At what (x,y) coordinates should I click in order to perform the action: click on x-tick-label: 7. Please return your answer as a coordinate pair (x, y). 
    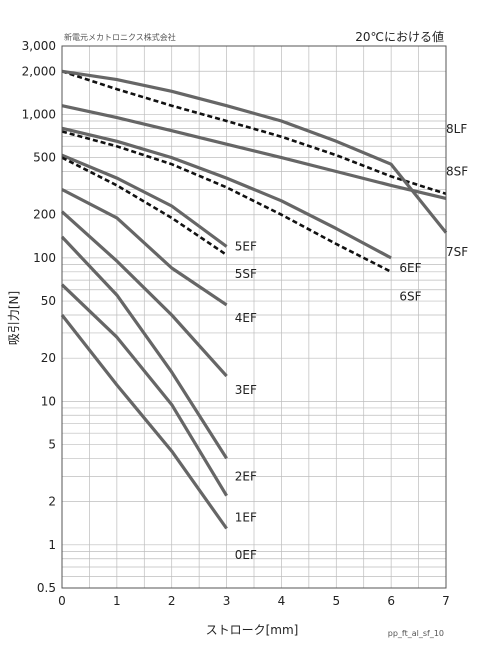
    Looking at the image, I should click on (446, 601).